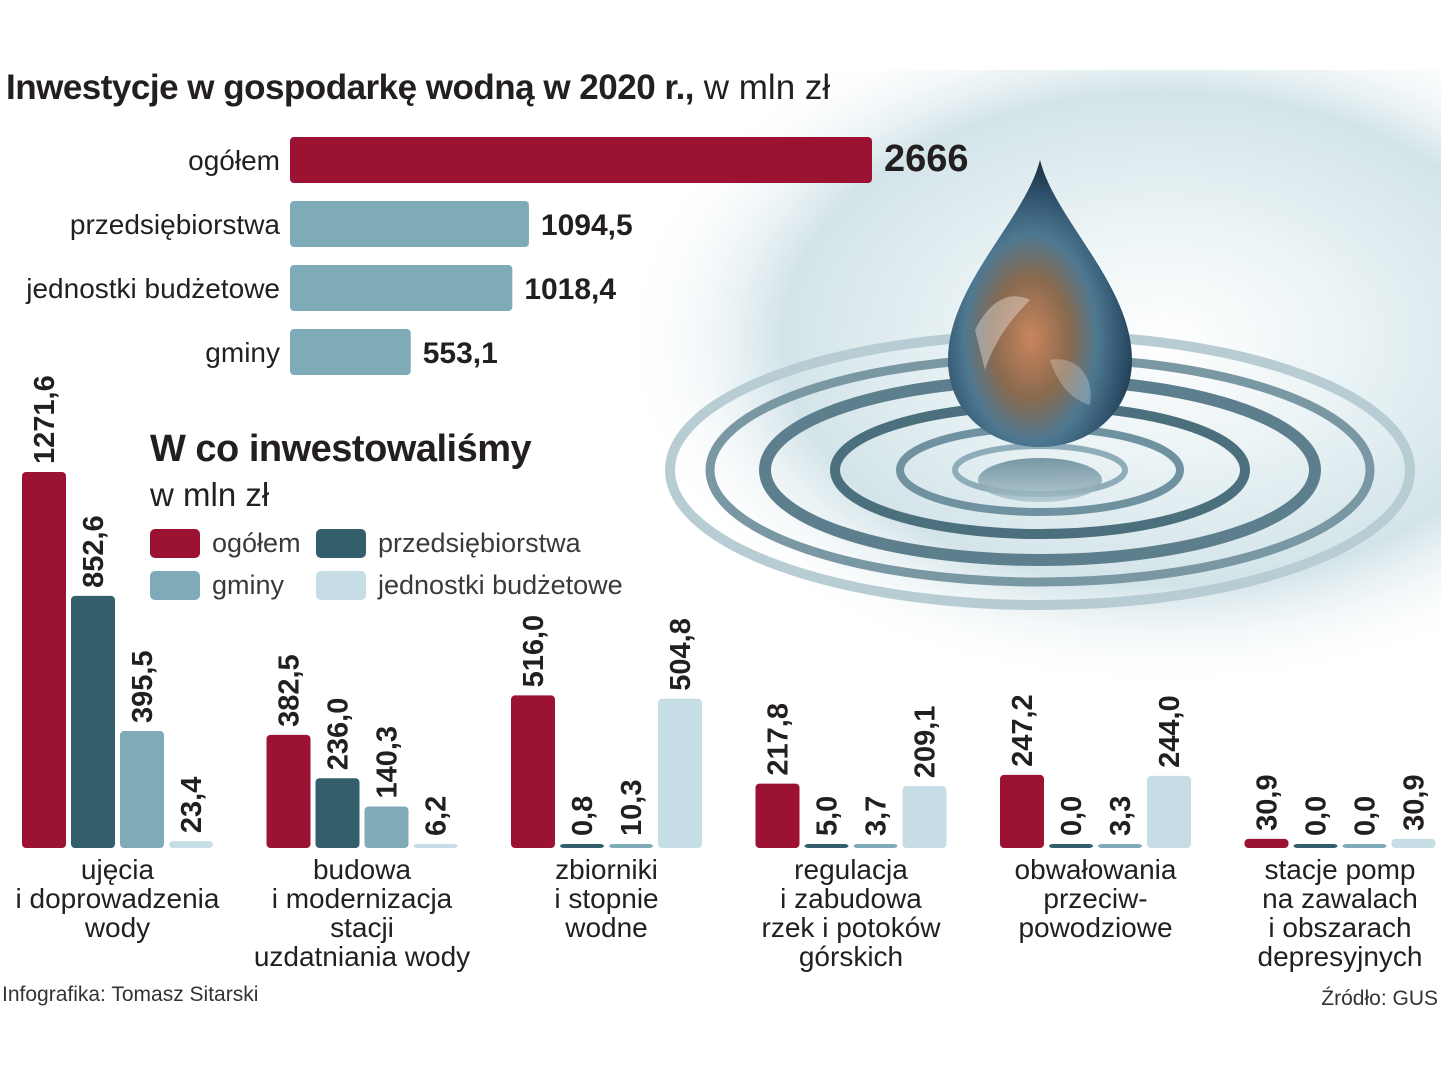  I want to click on category-label-2: zbiorniki i stopnie wodne, so click(606, 898).